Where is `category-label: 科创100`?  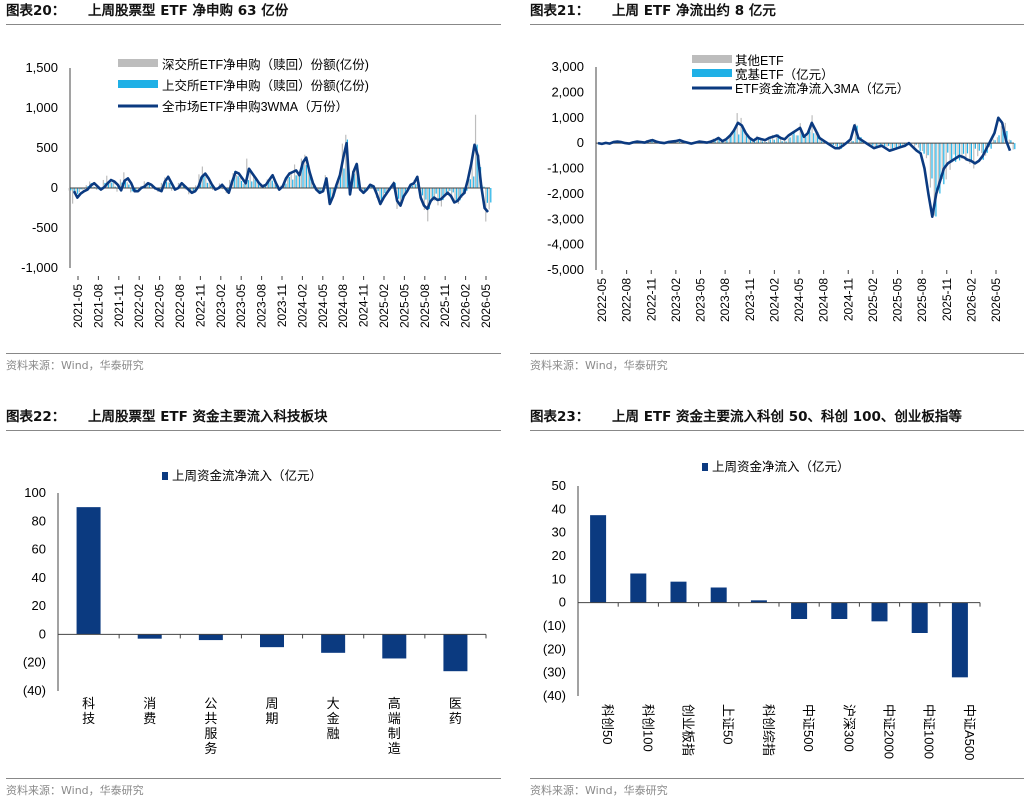 category-label: 科创100 is located at coordinates (647, 728).